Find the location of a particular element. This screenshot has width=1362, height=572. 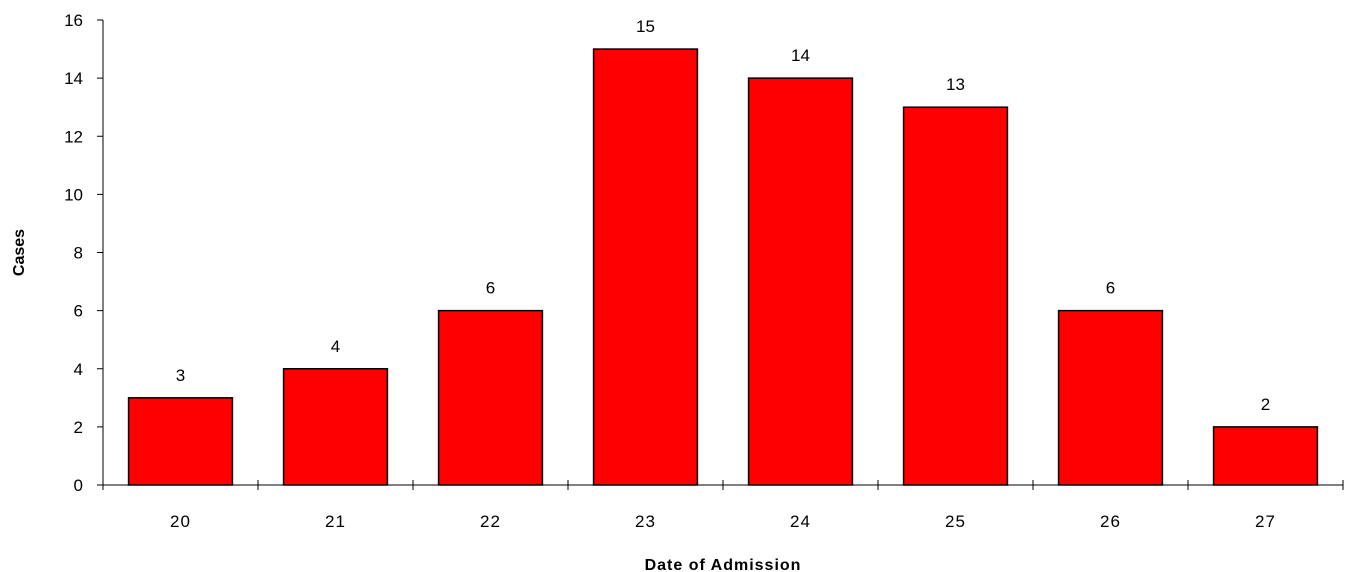

x-tick-label: 27 is located at coordinates (1265, 521).